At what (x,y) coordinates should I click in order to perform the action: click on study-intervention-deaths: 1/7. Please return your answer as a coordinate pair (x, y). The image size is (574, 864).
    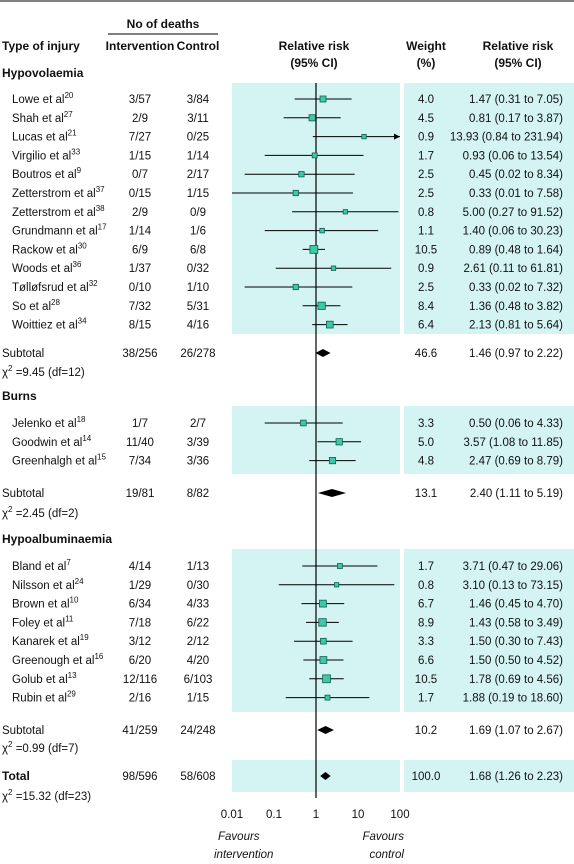
    Looking at the image, I should click on (140, 424).